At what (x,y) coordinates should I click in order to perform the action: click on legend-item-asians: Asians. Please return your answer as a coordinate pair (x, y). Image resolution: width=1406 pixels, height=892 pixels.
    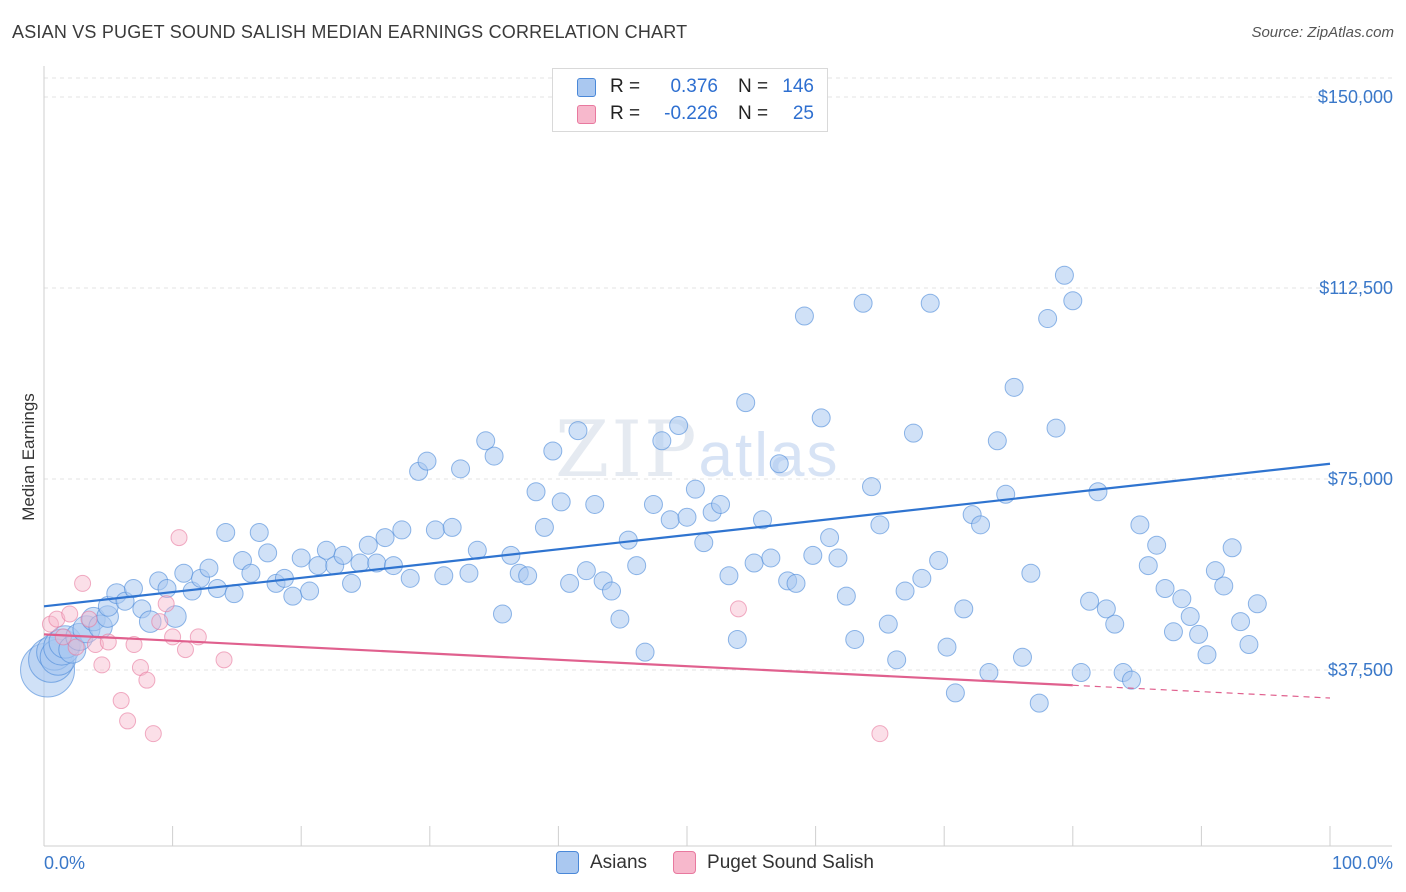
    Looking at the image, I should click on (601, 862).